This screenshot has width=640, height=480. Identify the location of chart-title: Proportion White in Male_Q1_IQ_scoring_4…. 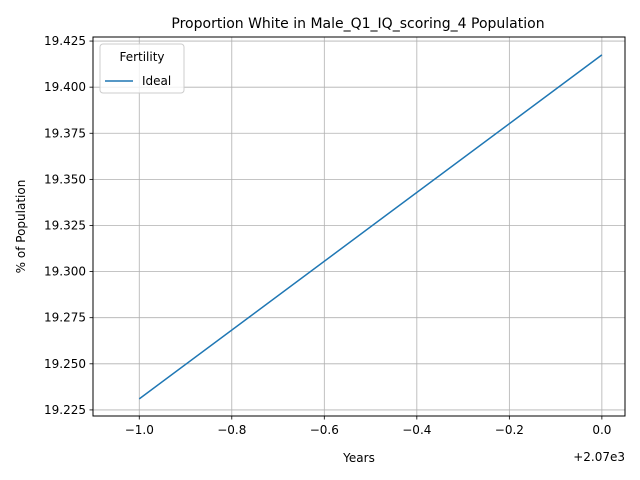
(357, 24).